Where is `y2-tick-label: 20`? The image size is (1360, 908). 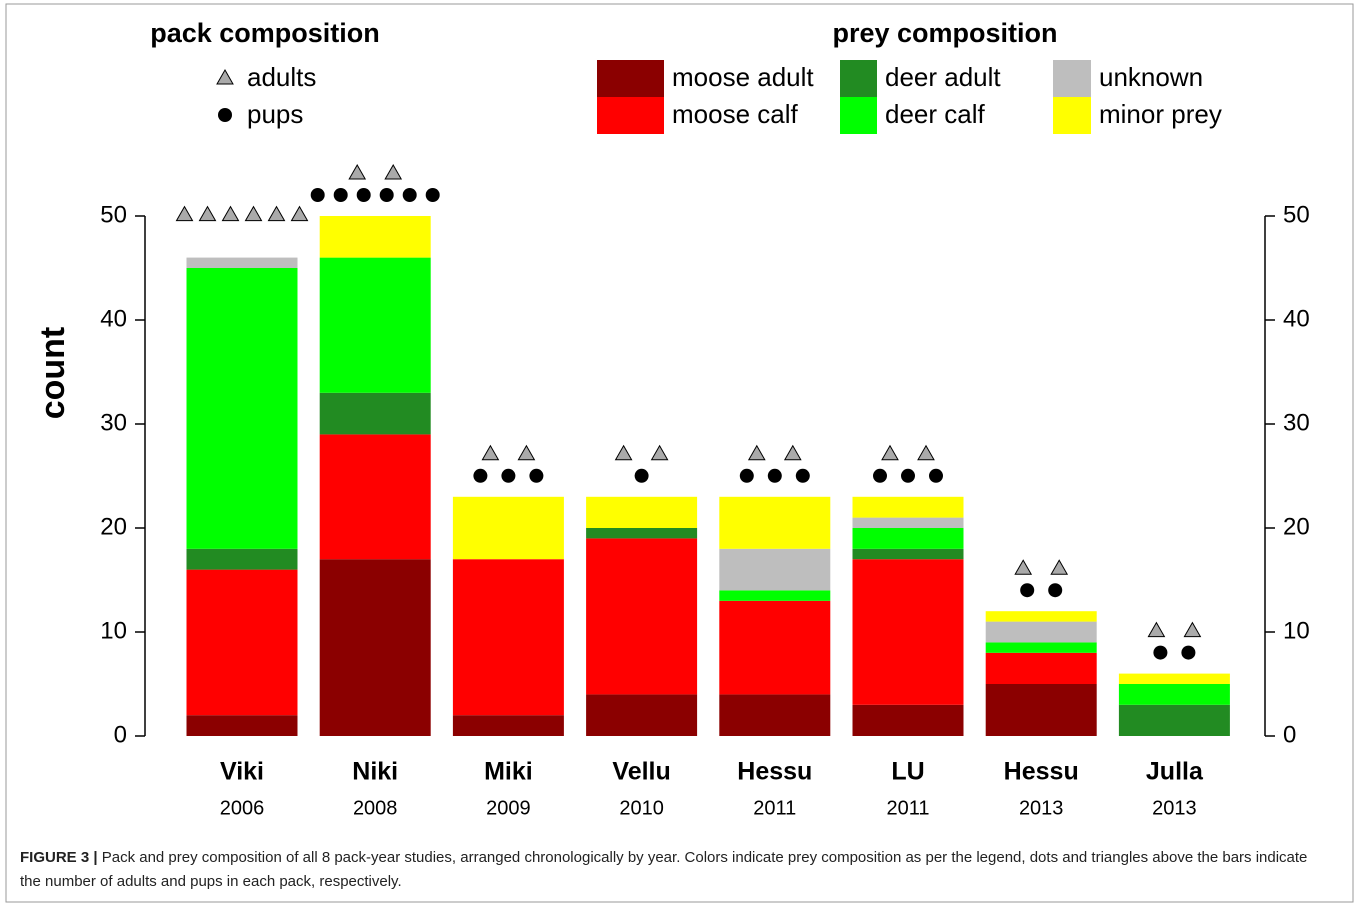
y2-tick-label: 20 is located at coordinates (1296, 526).